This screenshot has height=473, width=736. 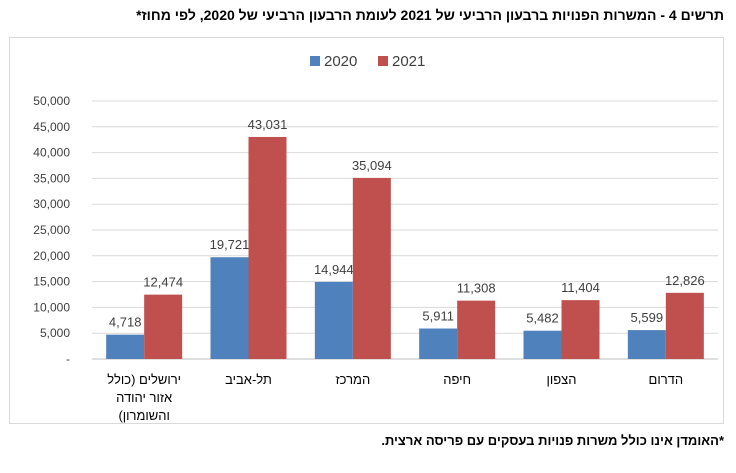 I want to click on y-tick-label: 40,000, so click(x=51, y=153).